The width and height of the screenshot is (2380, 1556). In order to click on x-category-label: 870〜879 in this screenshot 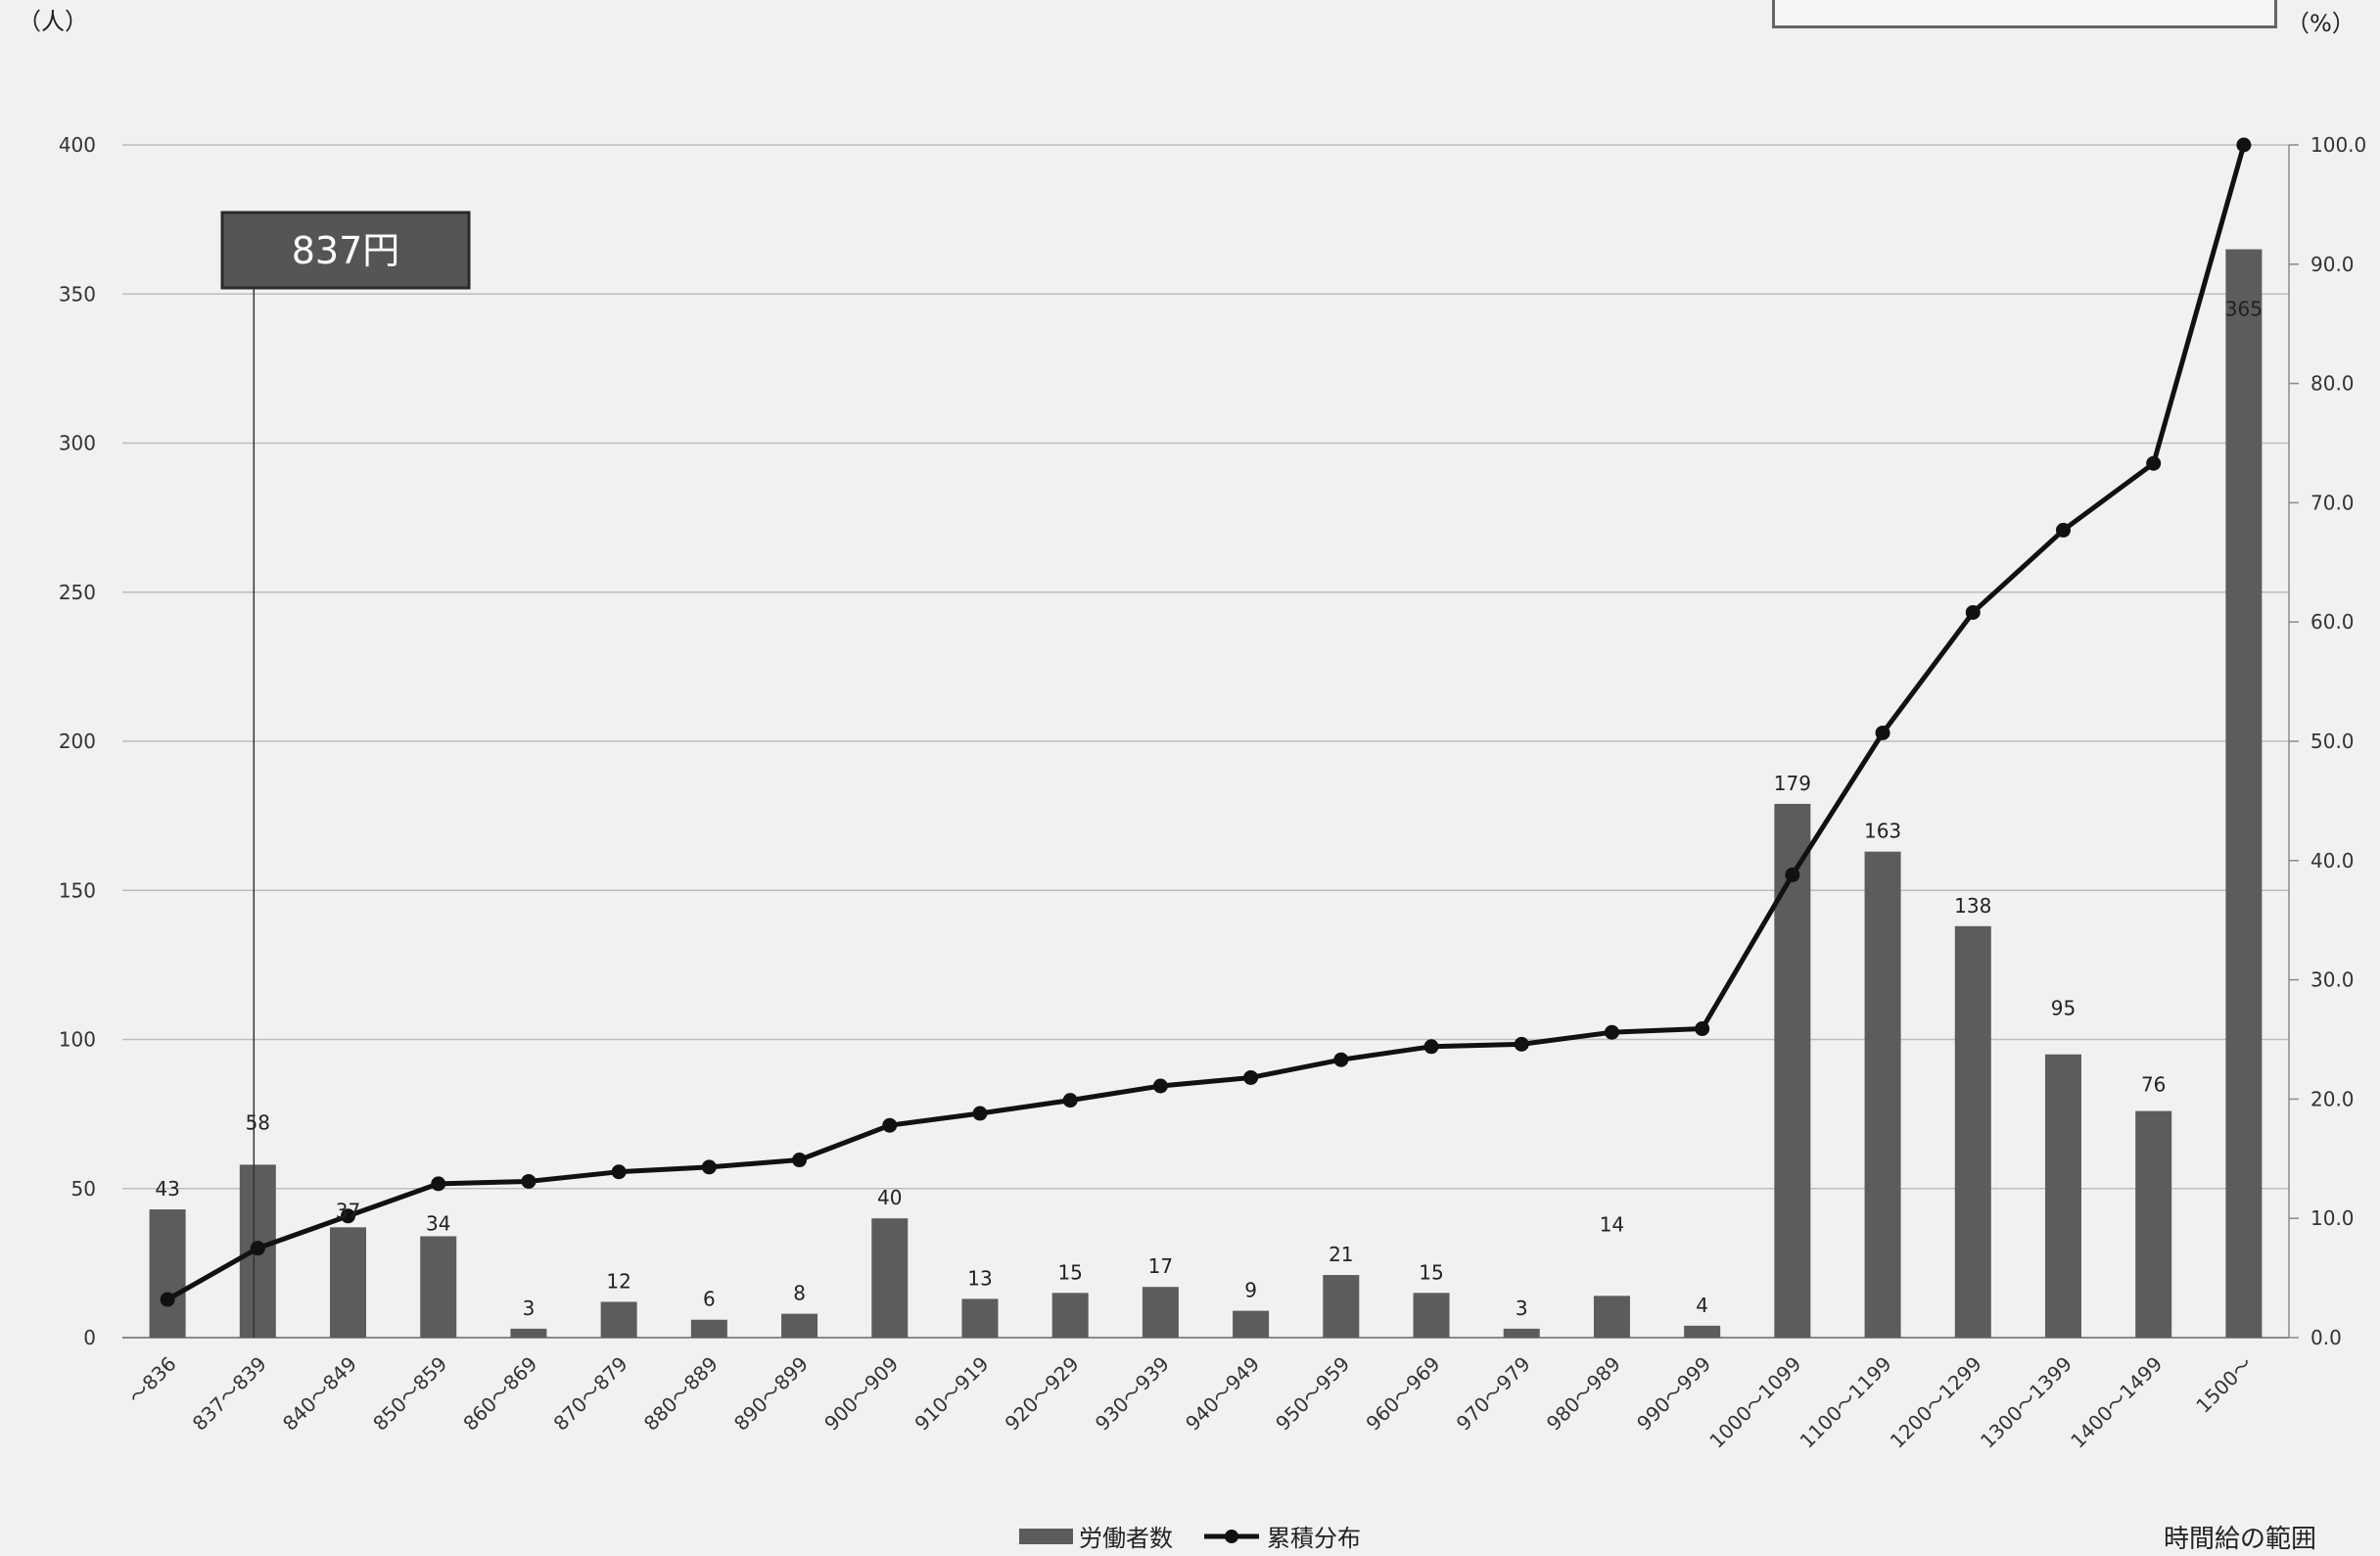, I will do `click(590, 1394)`.